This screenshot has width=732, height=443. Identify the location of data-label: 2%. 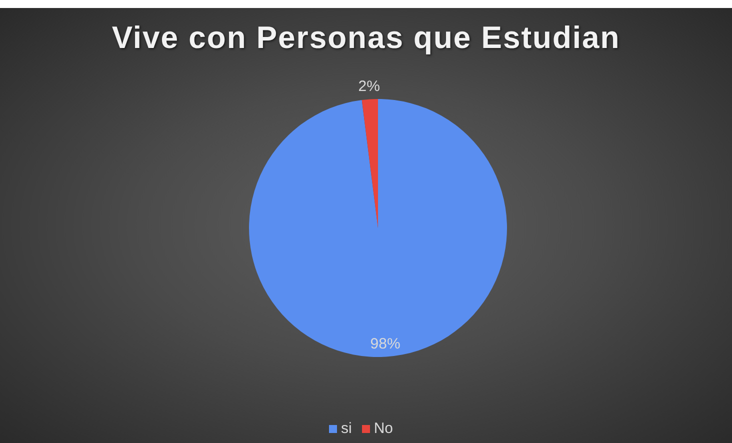
(369, 86).